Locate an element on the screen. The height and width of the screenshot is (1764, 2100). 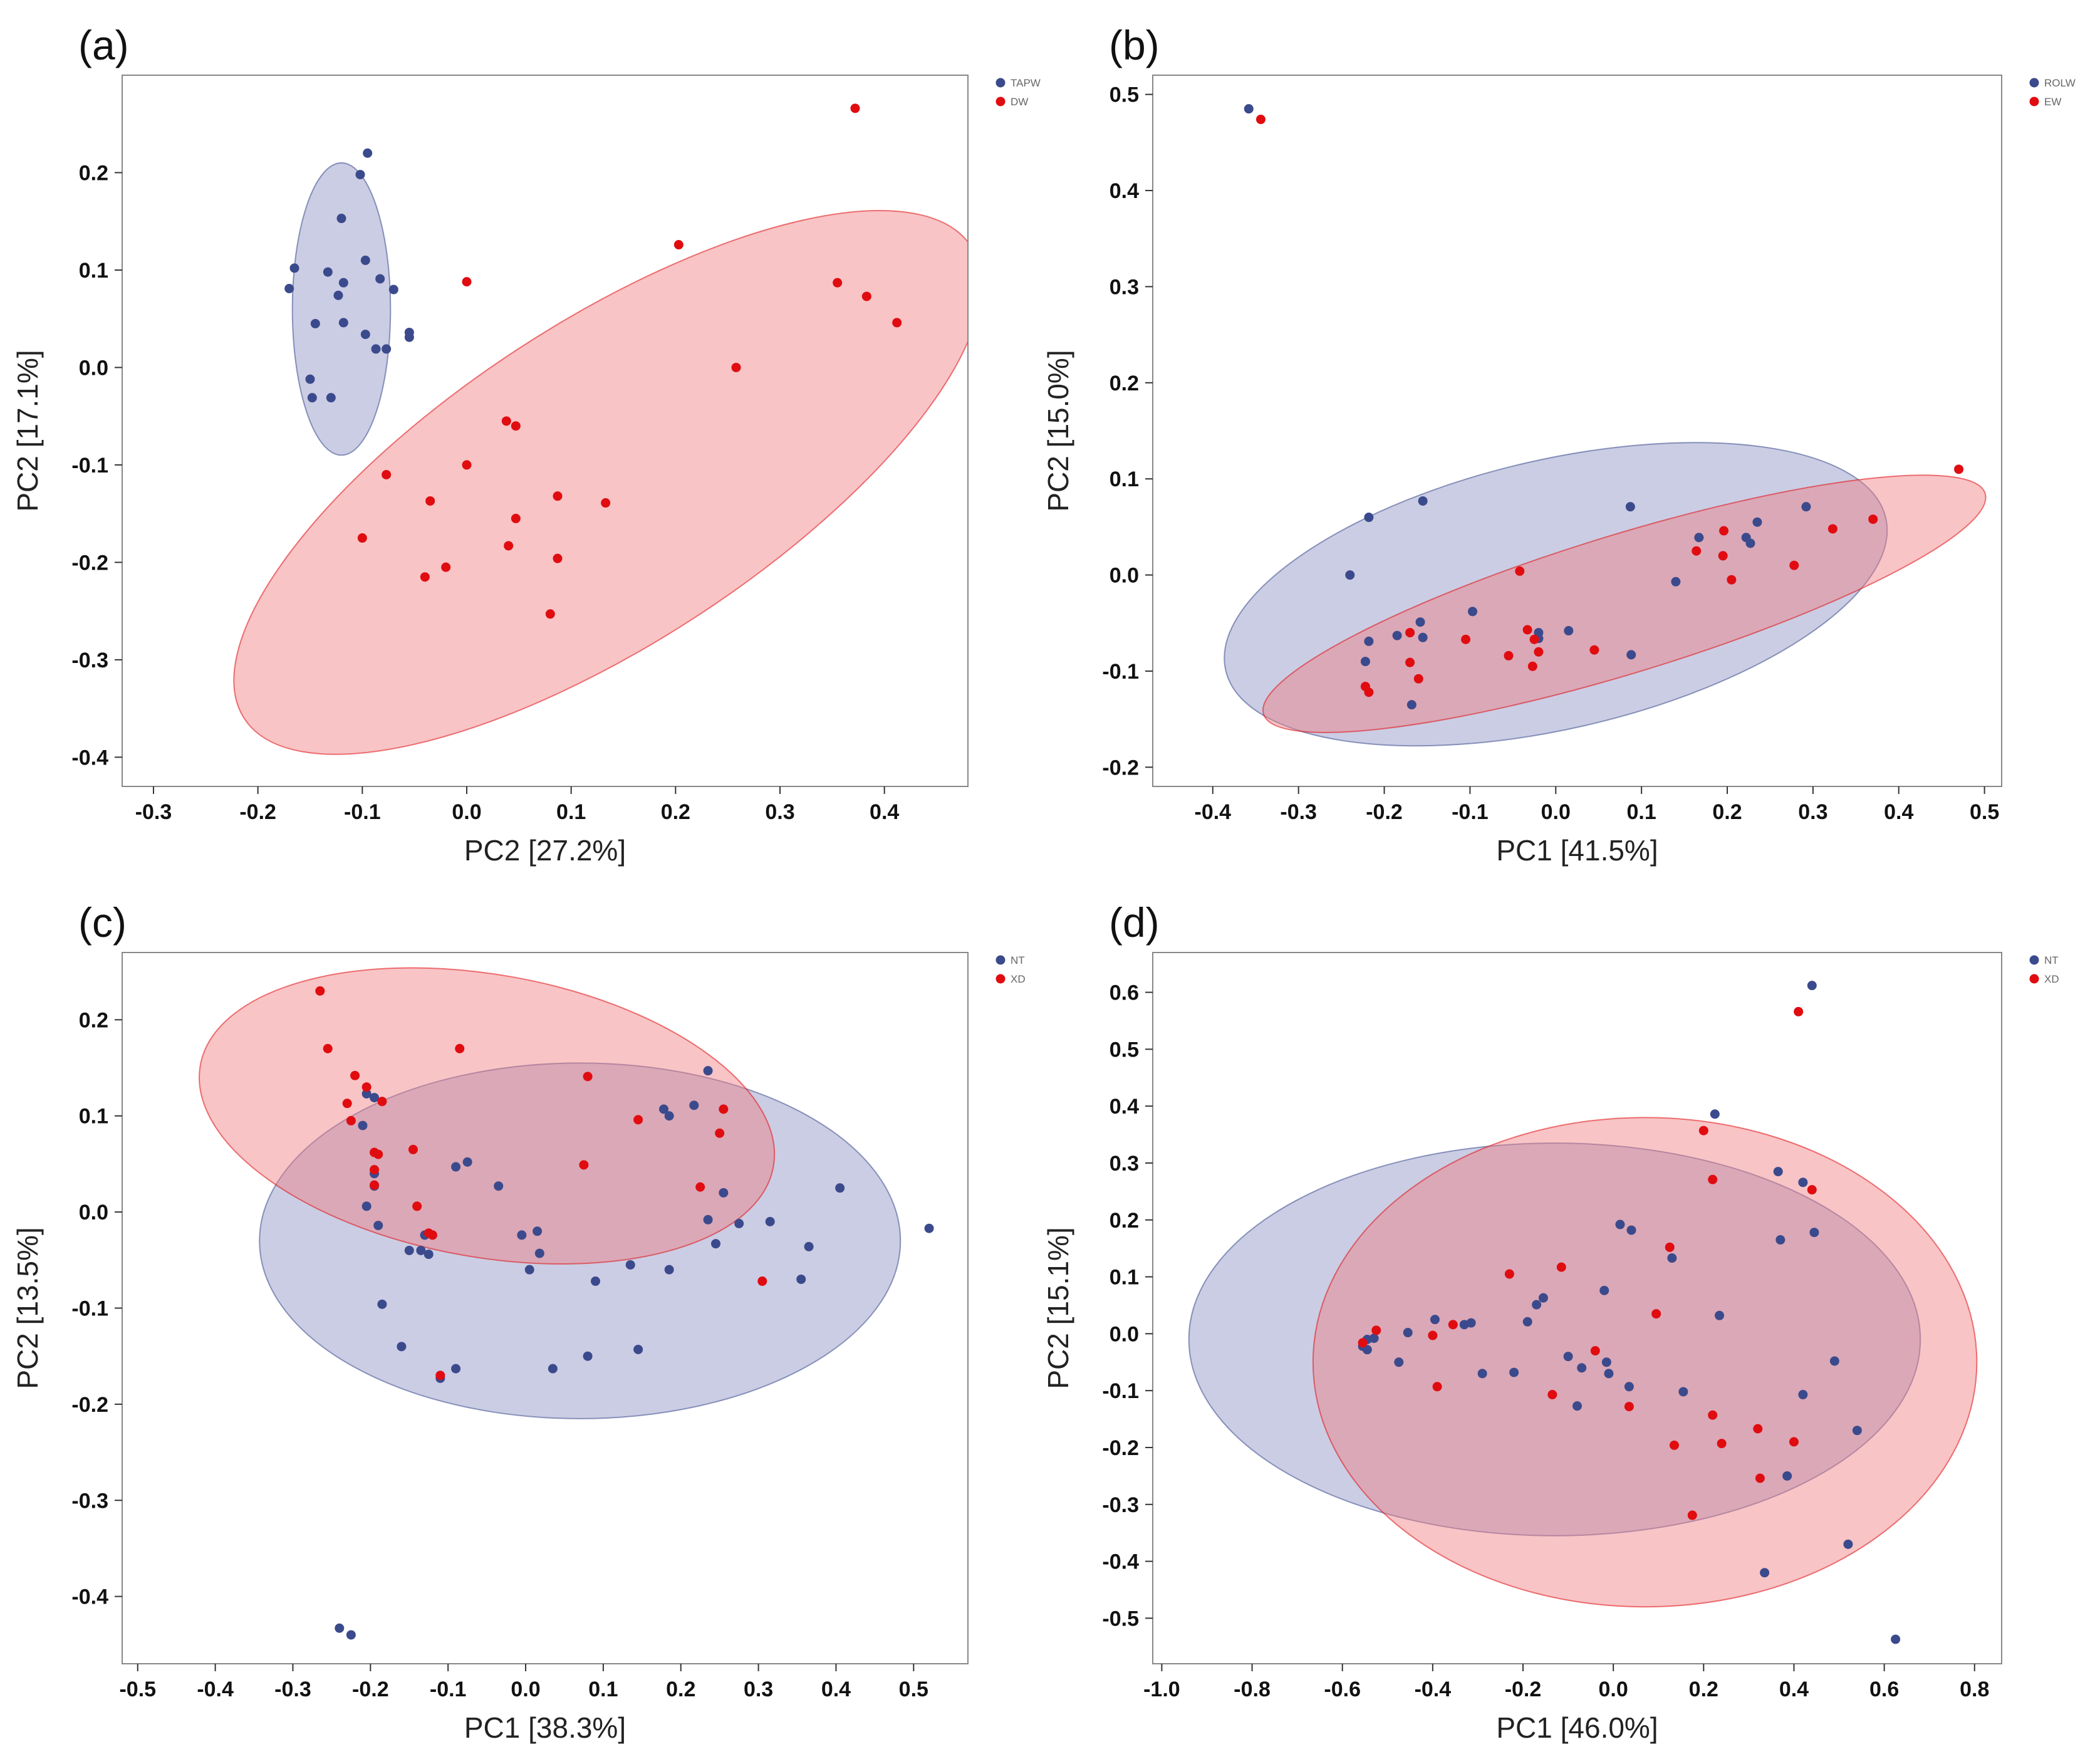
x-tick-label: -0.2 is located at coordinates (1523, 1689).